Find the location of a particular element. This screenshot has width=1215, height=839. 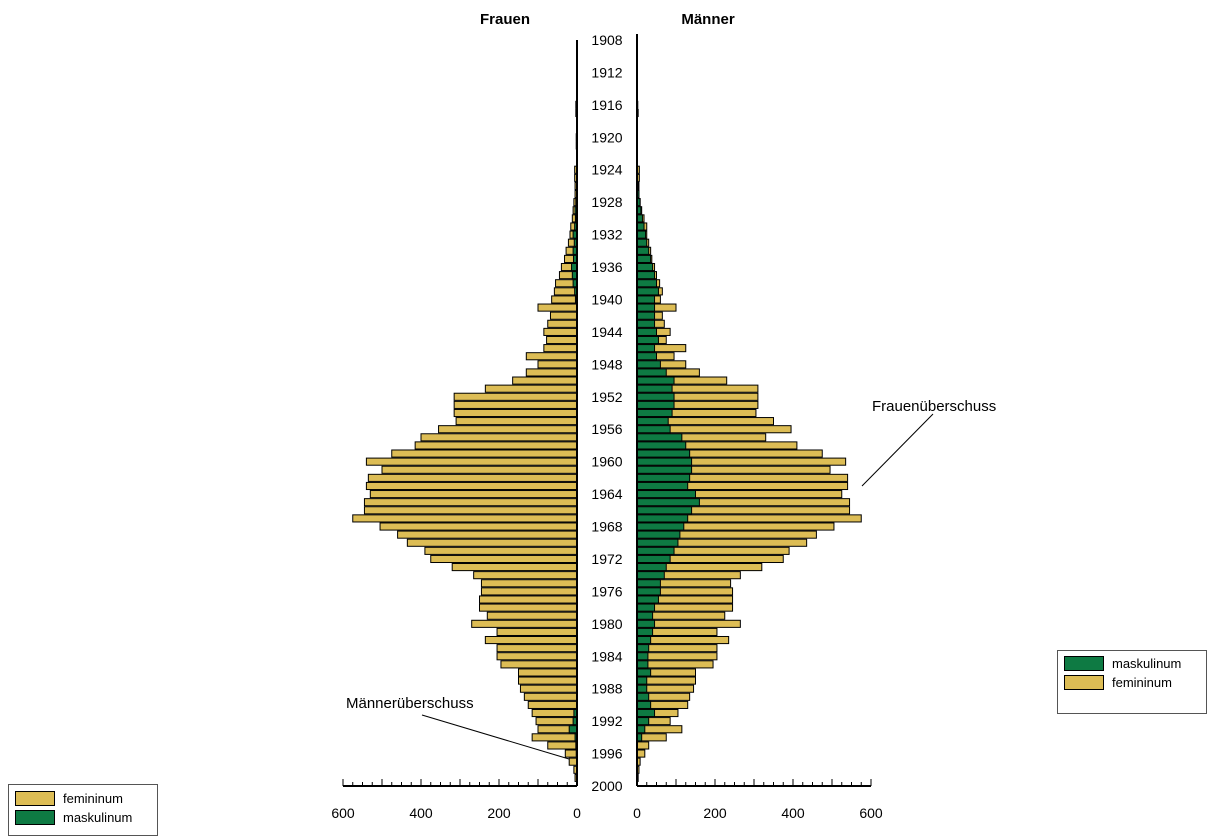

women-feminine-bar-1956 is located at coordinates (508, 429).